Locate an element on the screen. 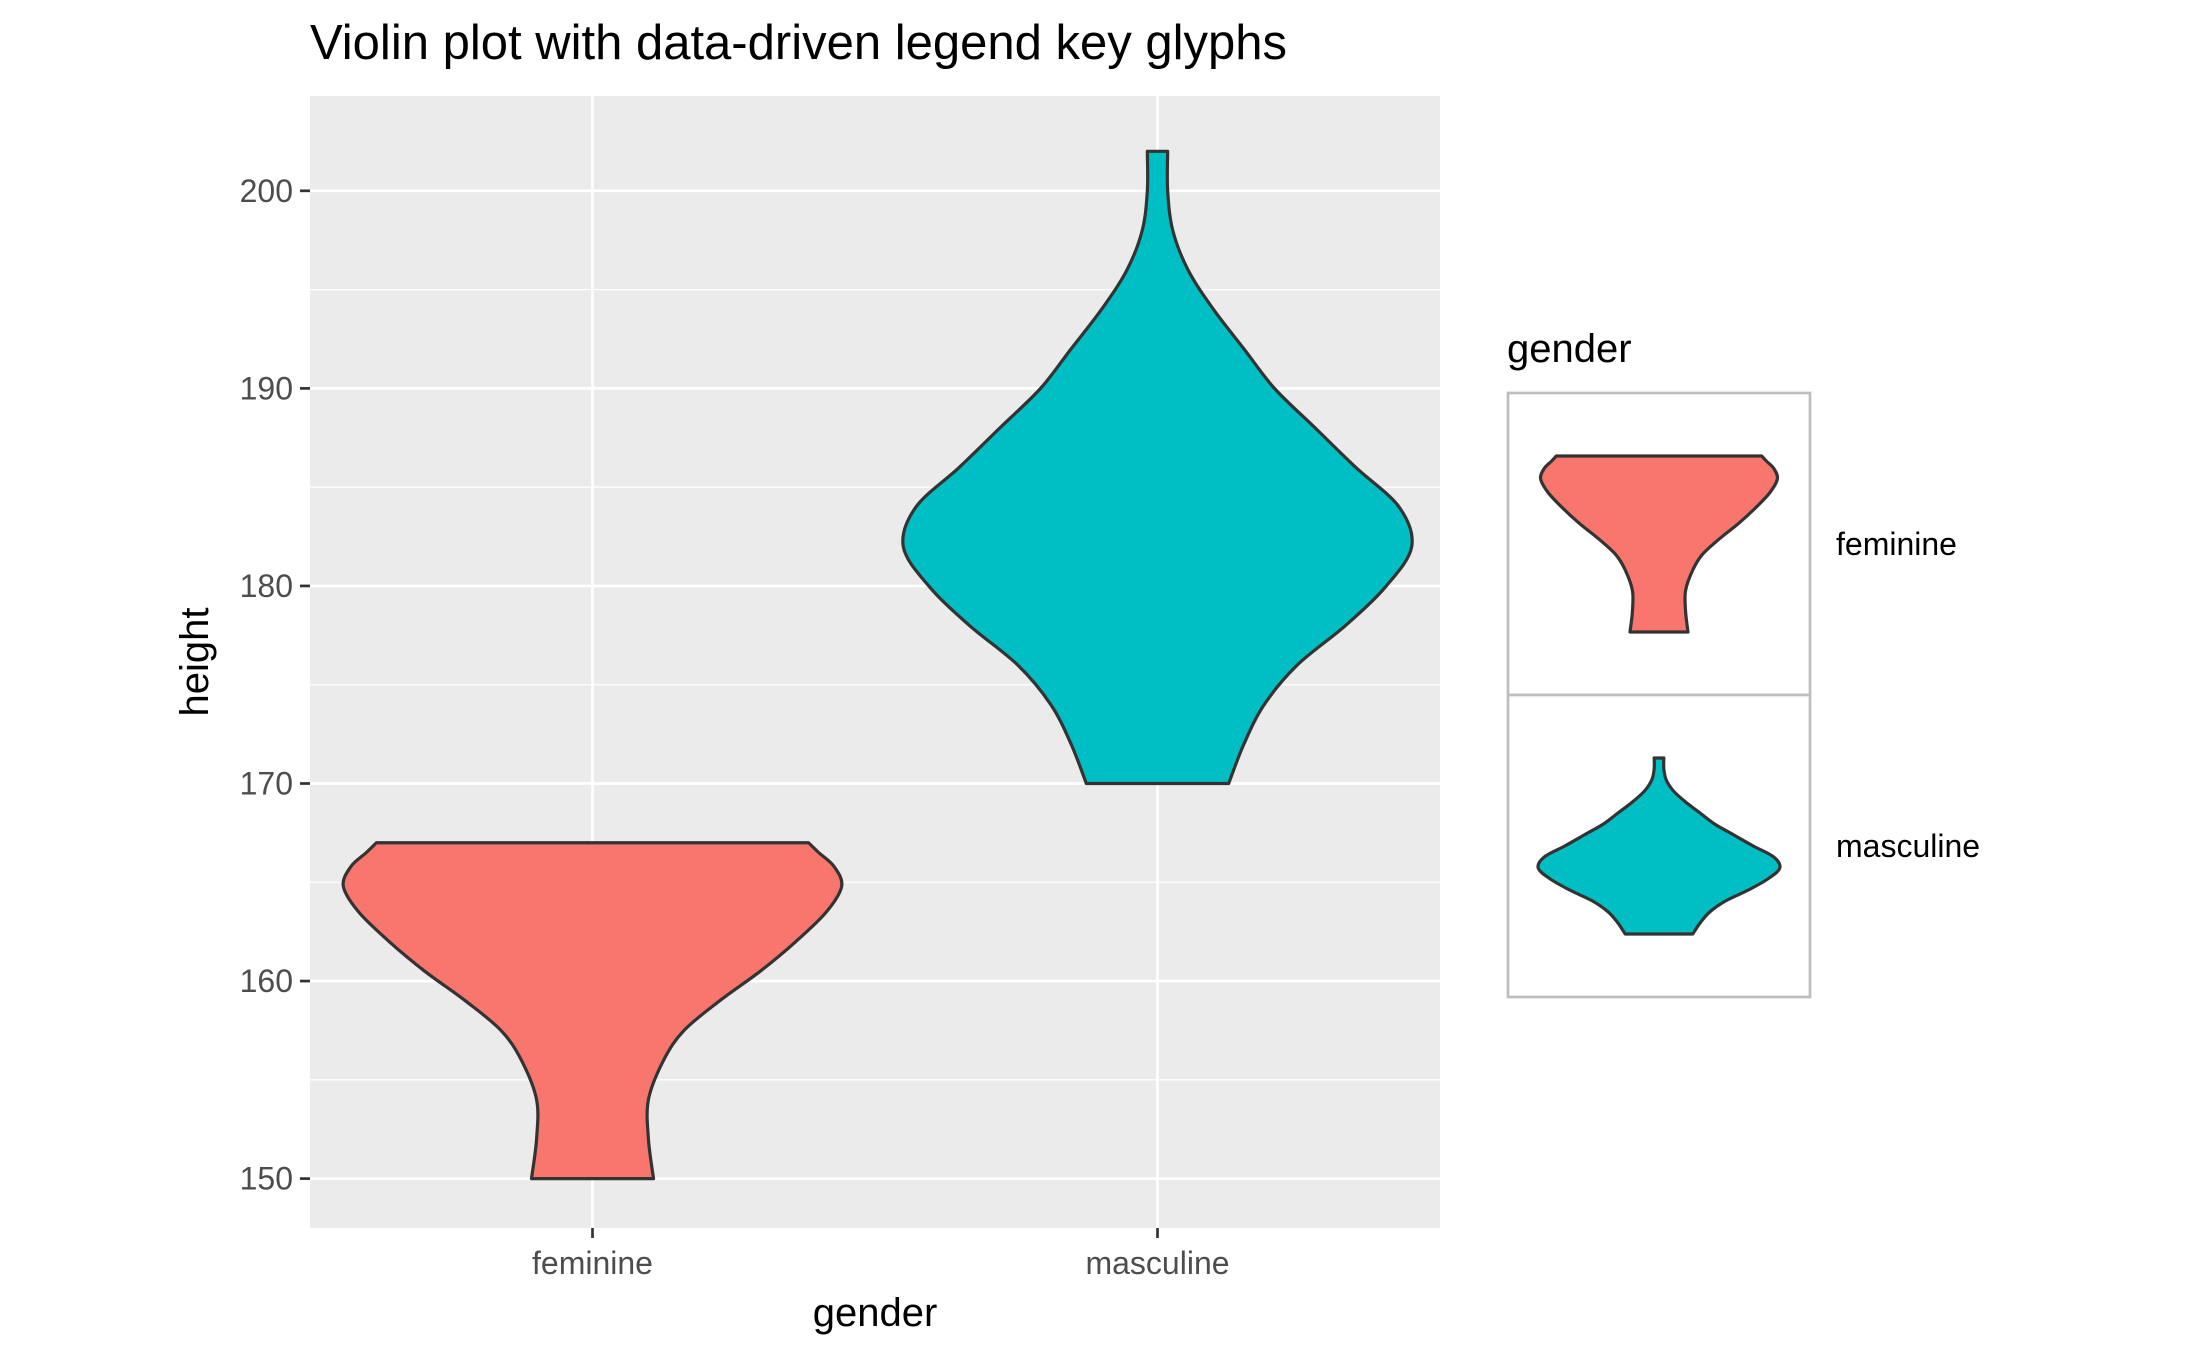 The image size is (2187, 1351). y-tick-label: 160 is located at coordinates (266, 981).